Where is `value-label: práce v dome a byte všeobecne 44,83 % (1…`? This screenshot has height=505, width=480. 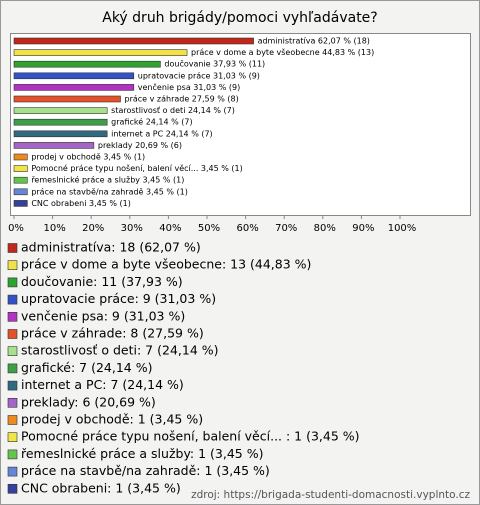
value-label: práce v dome a byte všeobecne 44,83 % (1… is located at coordinates (282, 52).